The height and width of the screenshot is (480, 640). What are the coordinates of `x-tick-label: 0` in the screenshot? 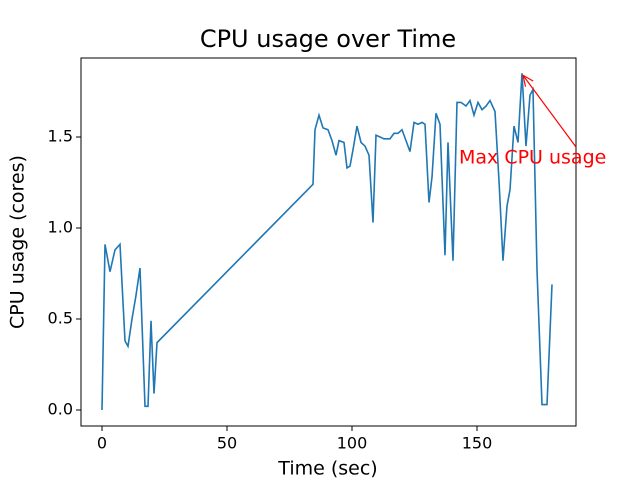 It's located at (102, 443).